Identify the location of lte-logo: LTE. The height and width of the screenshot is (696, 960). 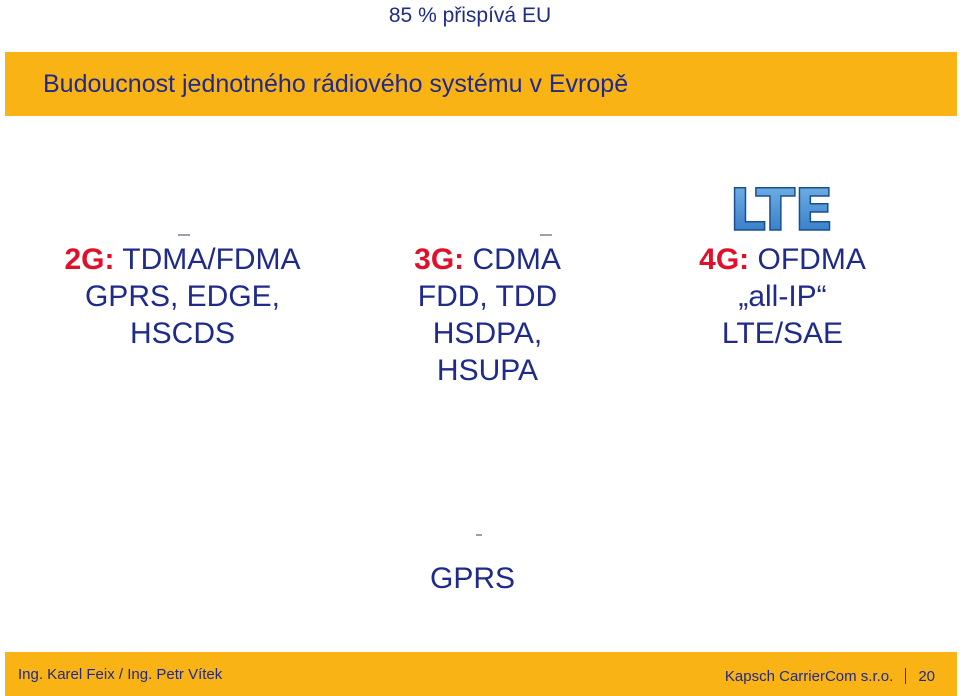
(781, 209).